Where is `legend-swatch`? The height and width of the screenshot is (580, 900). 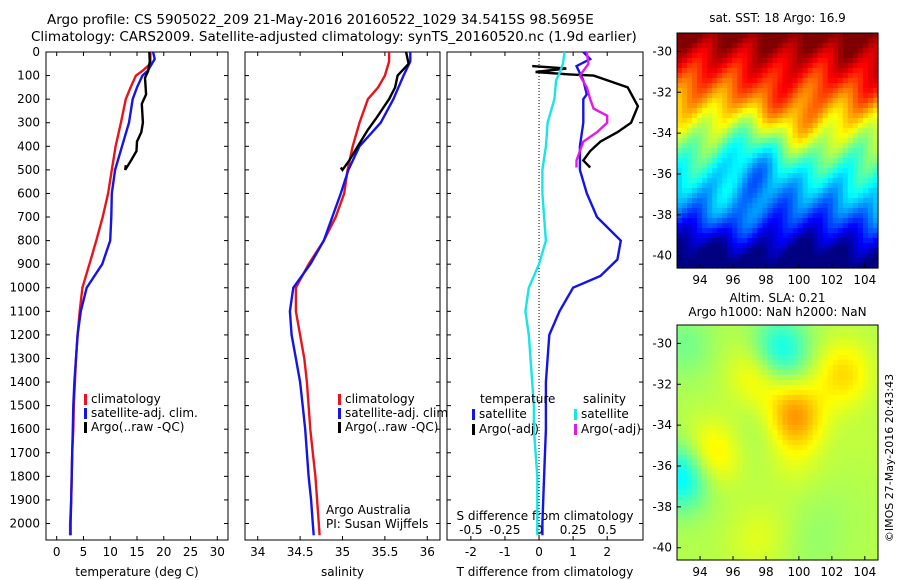
legend-swatch is located at coordinates (575, 414).